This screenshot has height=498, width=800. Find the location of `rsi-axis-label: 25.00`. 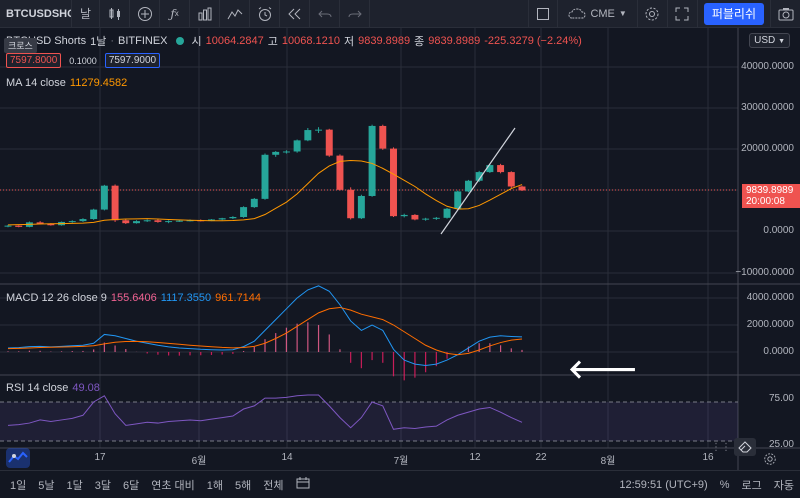

rsi-axis-label: 25.00 is located at coordinates (781, 444).